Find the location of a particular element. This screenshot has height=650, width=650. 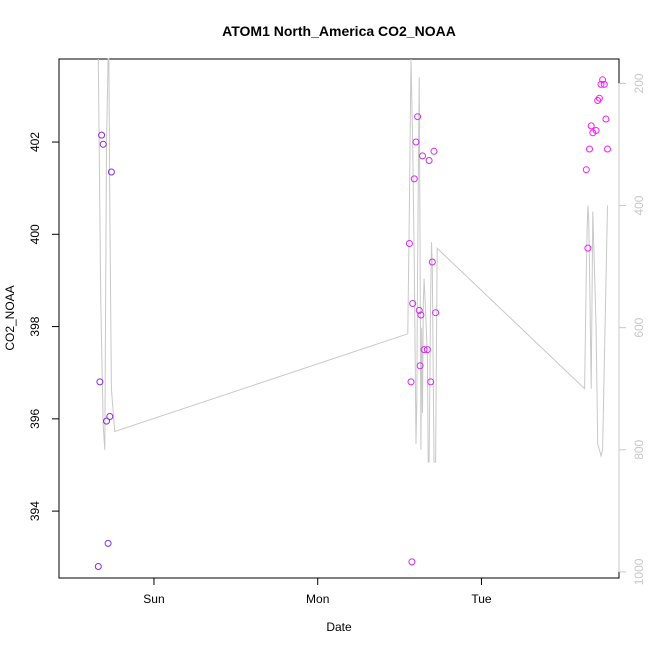

y-tick-label: 394 is located at coordinates (35, 511).